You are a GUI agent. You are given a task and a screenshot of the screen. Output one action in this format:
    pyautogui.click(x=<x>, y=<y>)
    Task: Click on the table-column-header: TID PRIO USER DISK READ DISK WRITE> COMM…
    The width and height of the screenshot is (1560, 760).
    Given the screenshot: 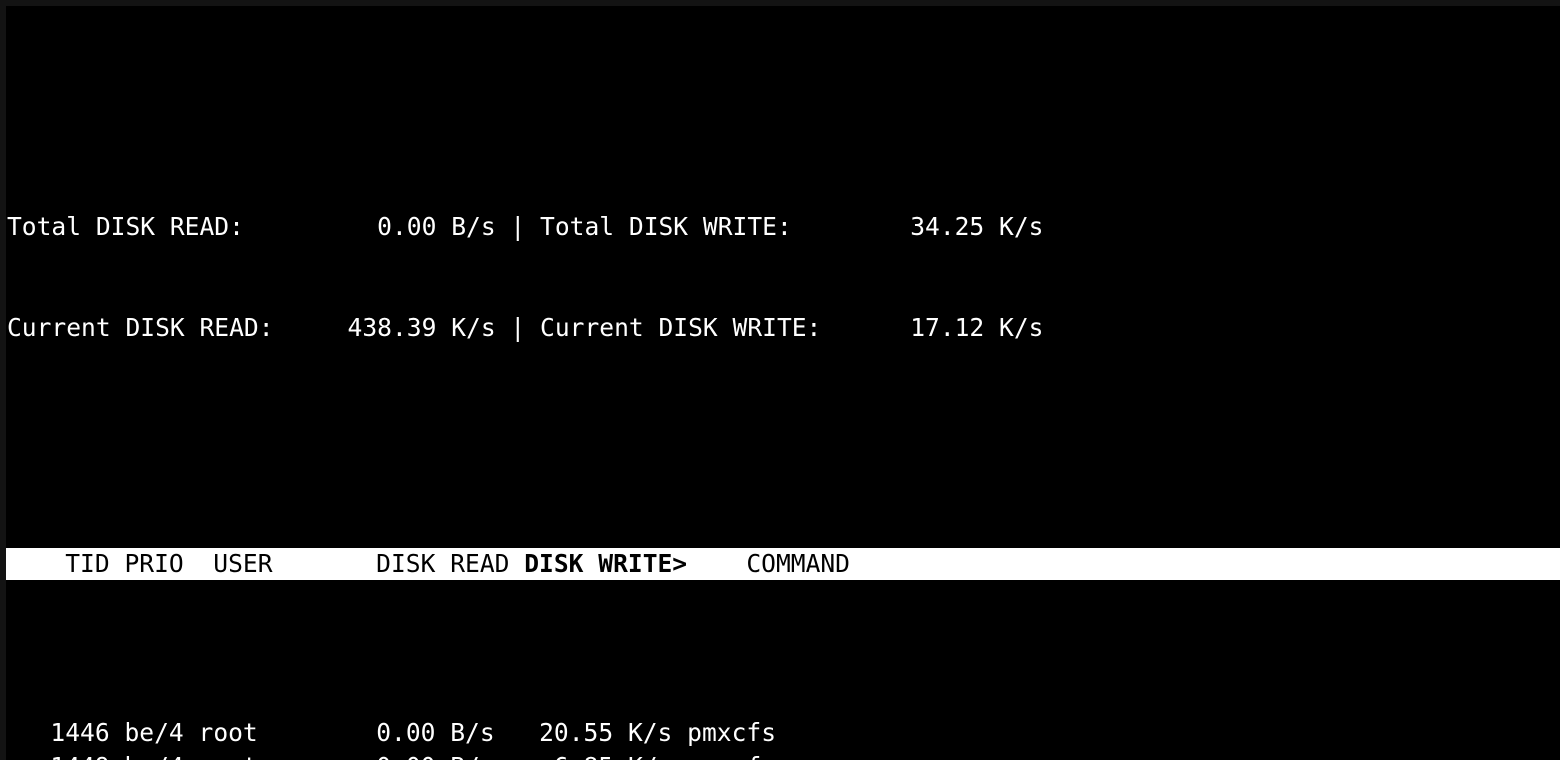 What is the action you would take?
    pyautogui.click(x=783, y=564)
    